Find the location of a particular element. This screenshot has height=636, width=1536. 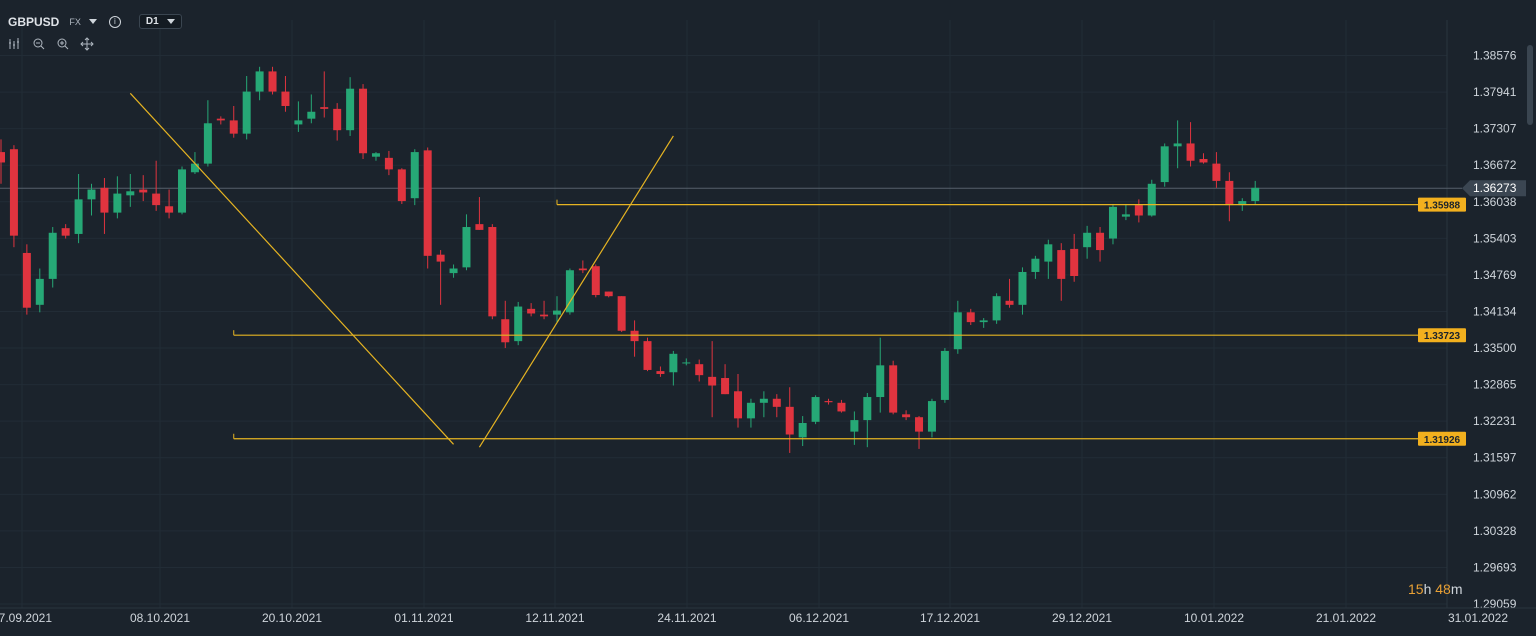

zoom-in-icon is located at coordinates (63, 44).